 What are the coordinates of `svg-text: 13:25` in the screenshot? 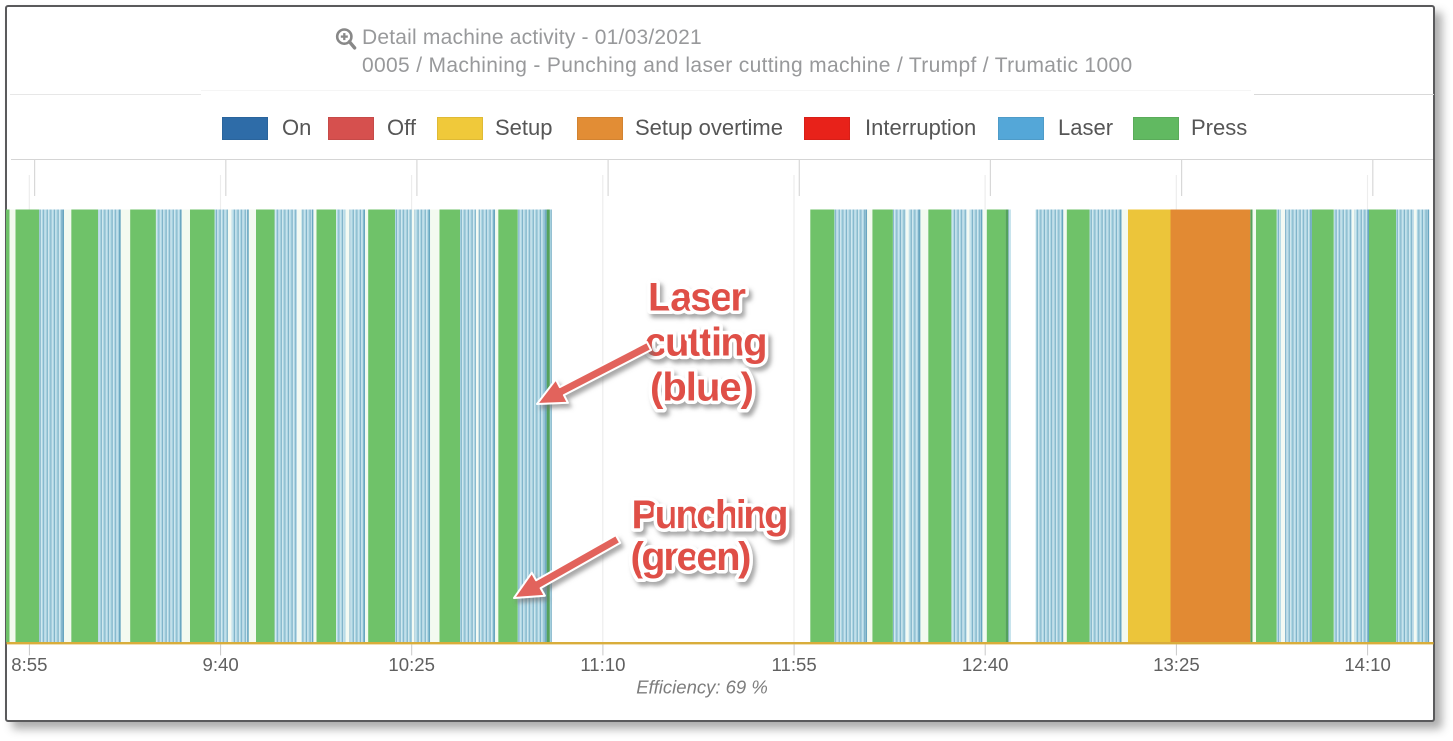 It's located at (1176, 664).